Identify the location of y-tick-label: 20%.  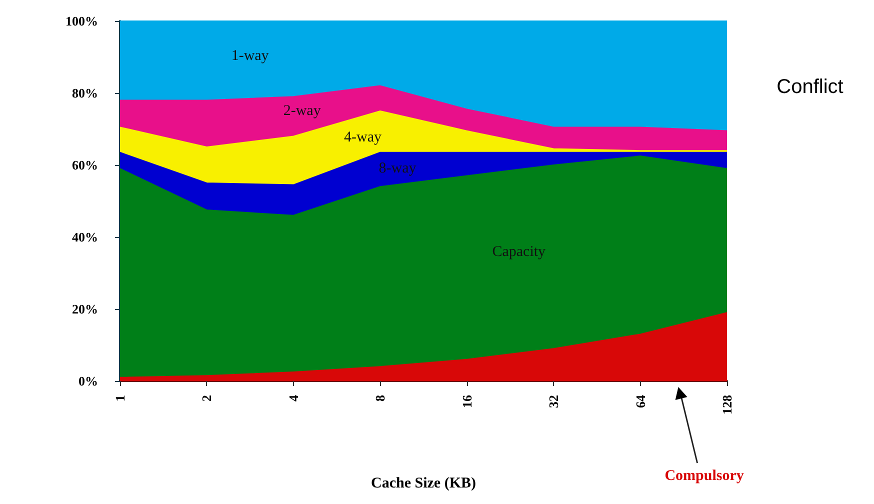
(85, 309).